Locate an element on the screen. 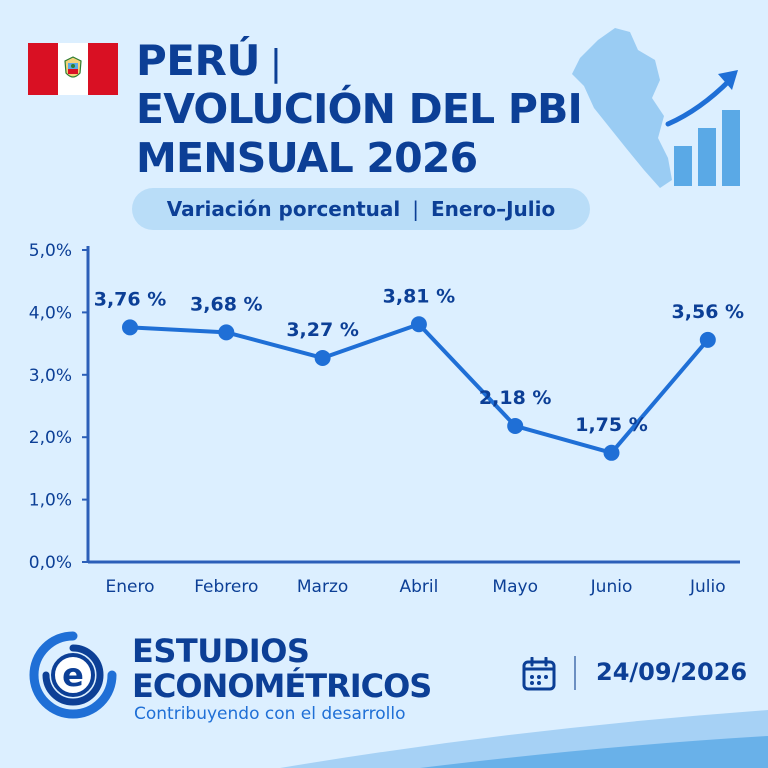 The height and width of the screenshot is (768, 768). estudios-econometricos-logo: e is located at coordinates (73, 675).